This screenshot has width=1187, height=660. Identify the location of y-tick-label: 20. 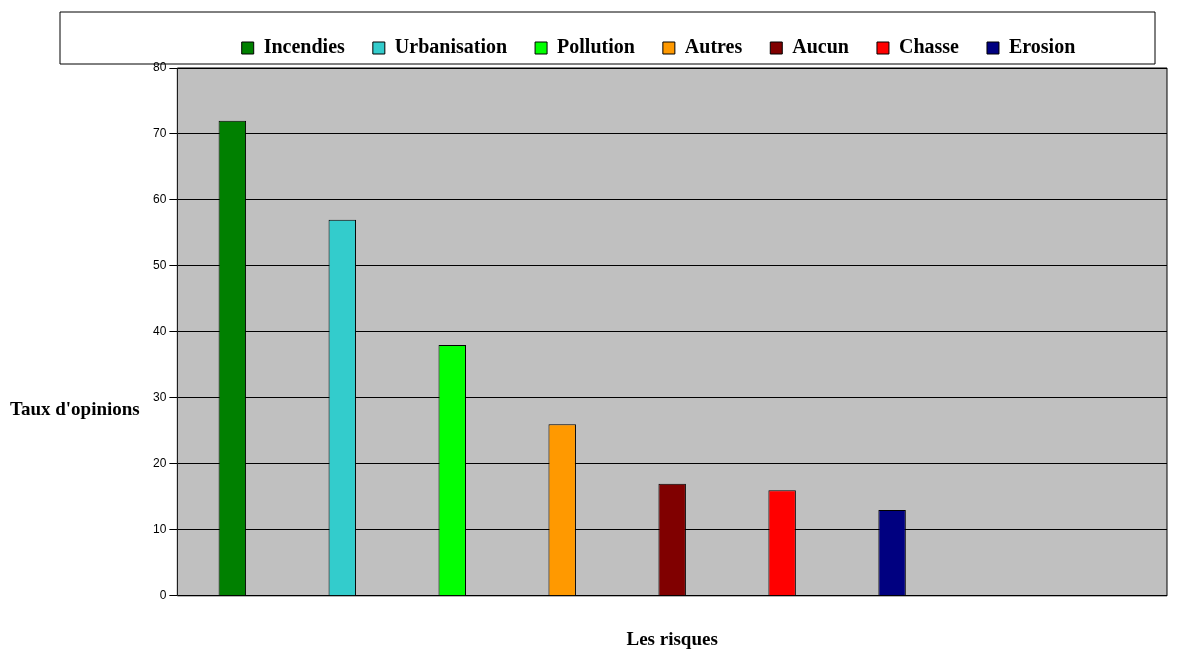
(159, 463).